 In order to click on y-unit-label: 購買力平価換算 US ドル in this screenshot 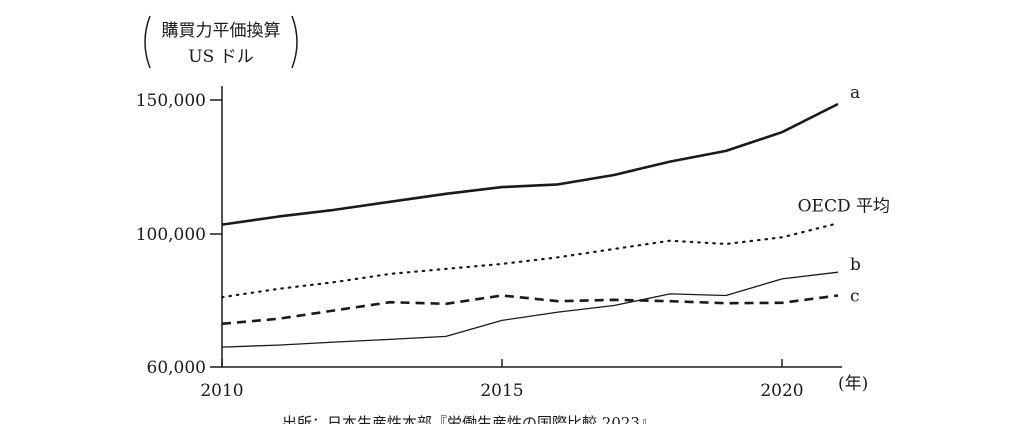, I will do `click(221, 42)`.